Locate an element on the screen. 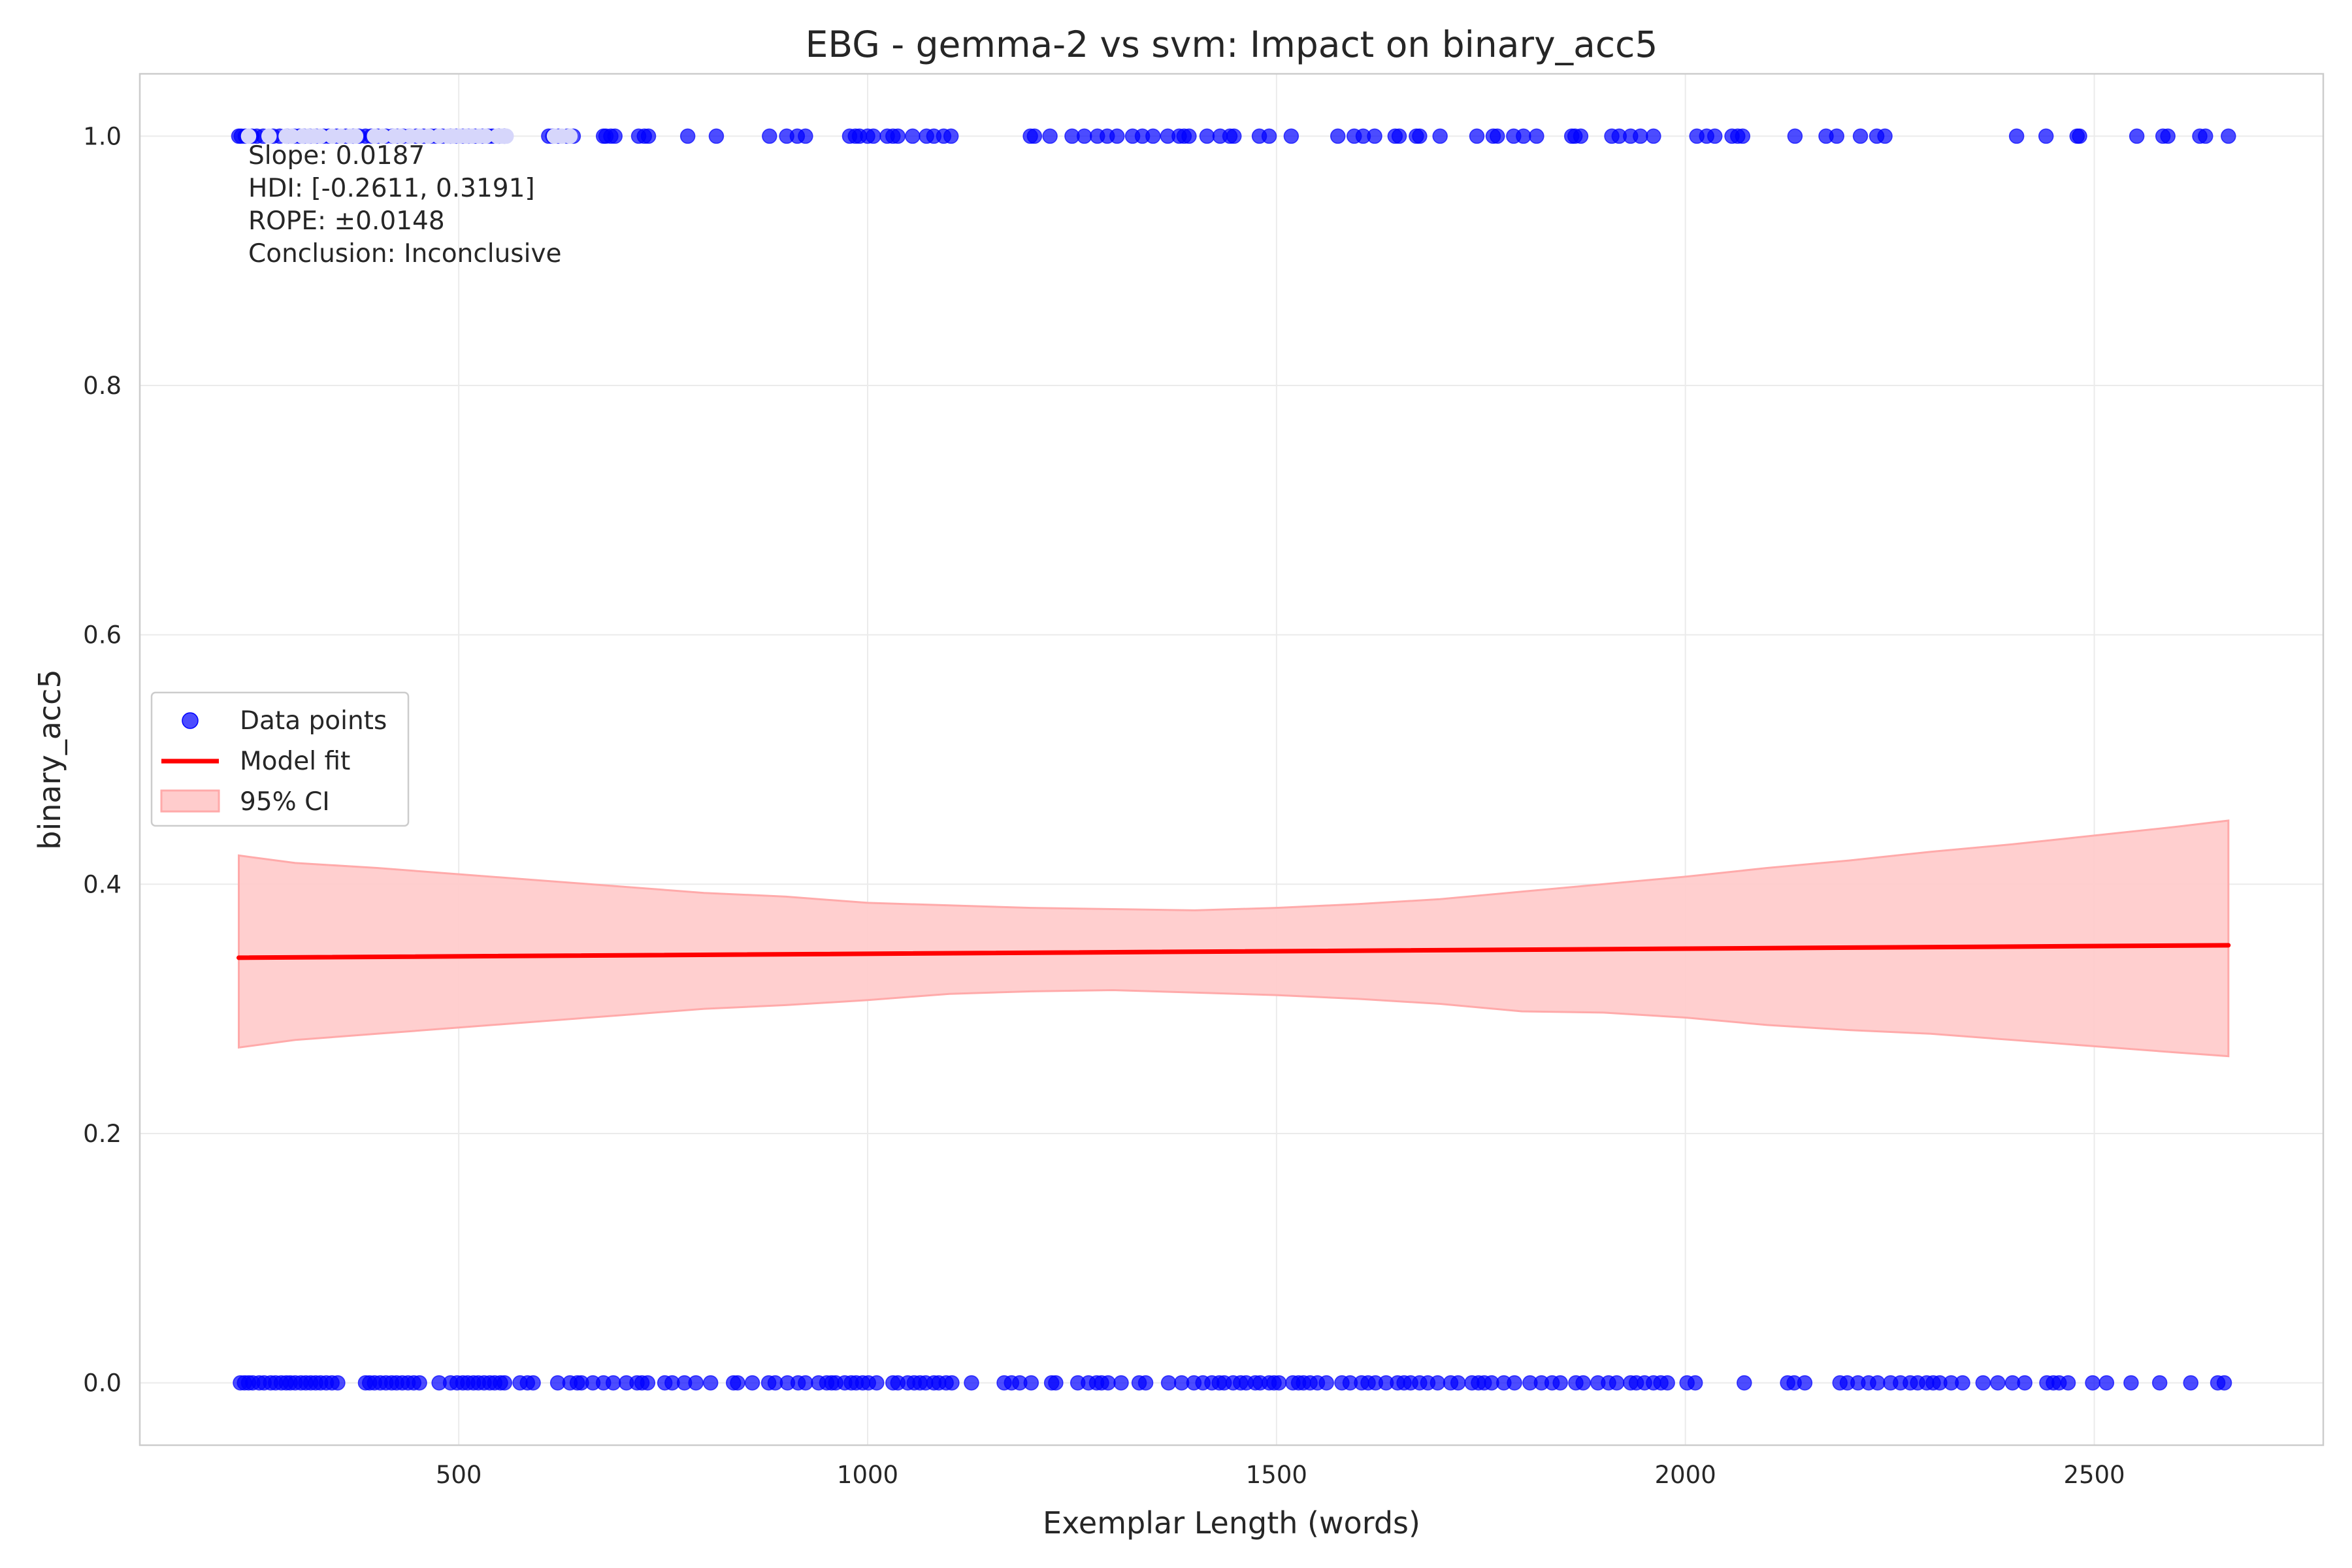  x-tick-label: 1500 is located at coordinates (1276, 1475).